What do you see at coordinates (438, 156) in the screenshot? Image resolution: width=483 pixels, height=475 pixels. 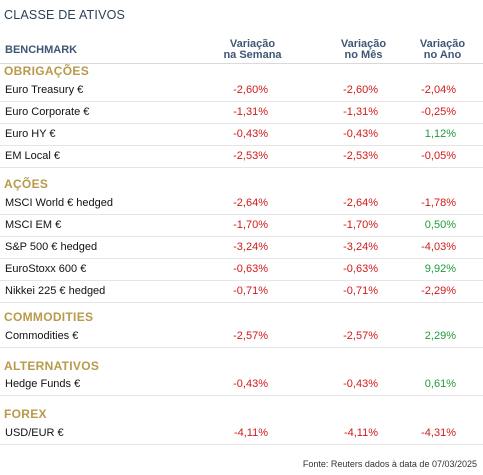 I see `value-year: -0,05%` at bounding box center [438, 156].